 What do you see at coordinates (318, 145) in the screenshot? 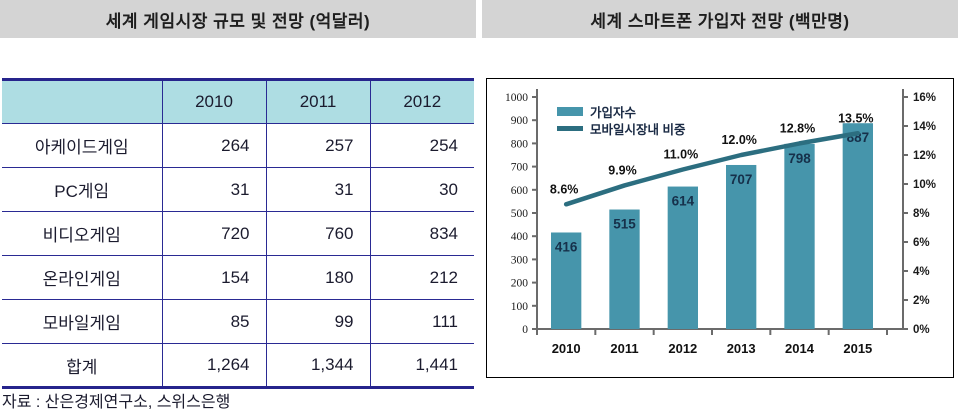
I see `cell-arcade-2011: 257` at bounding box center [318, 145].